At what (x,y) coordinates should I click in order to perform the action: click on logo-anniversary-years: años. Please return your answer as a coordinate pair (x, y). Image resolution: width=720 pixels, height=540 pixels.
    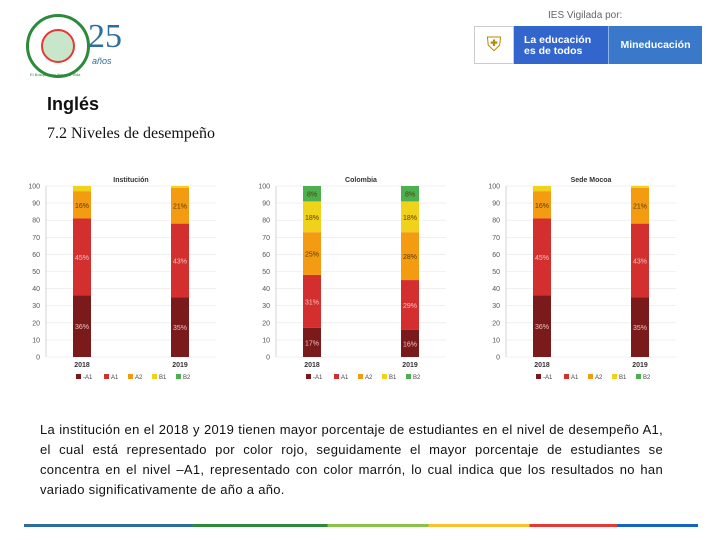
    Looking at the image, I should click on (102, 61).